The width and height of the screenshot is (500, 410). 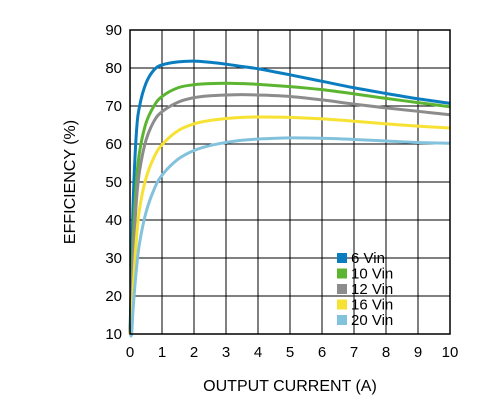 I want to click on x-axis-label: OUTPUT CURRENT (A), so click(x=290, y=386).